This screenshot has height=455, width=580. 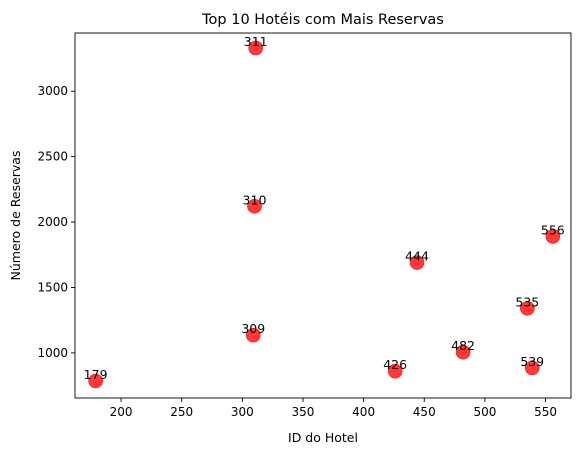 I want to click on y-tick-label: 1000, so click(x=52, y=353).